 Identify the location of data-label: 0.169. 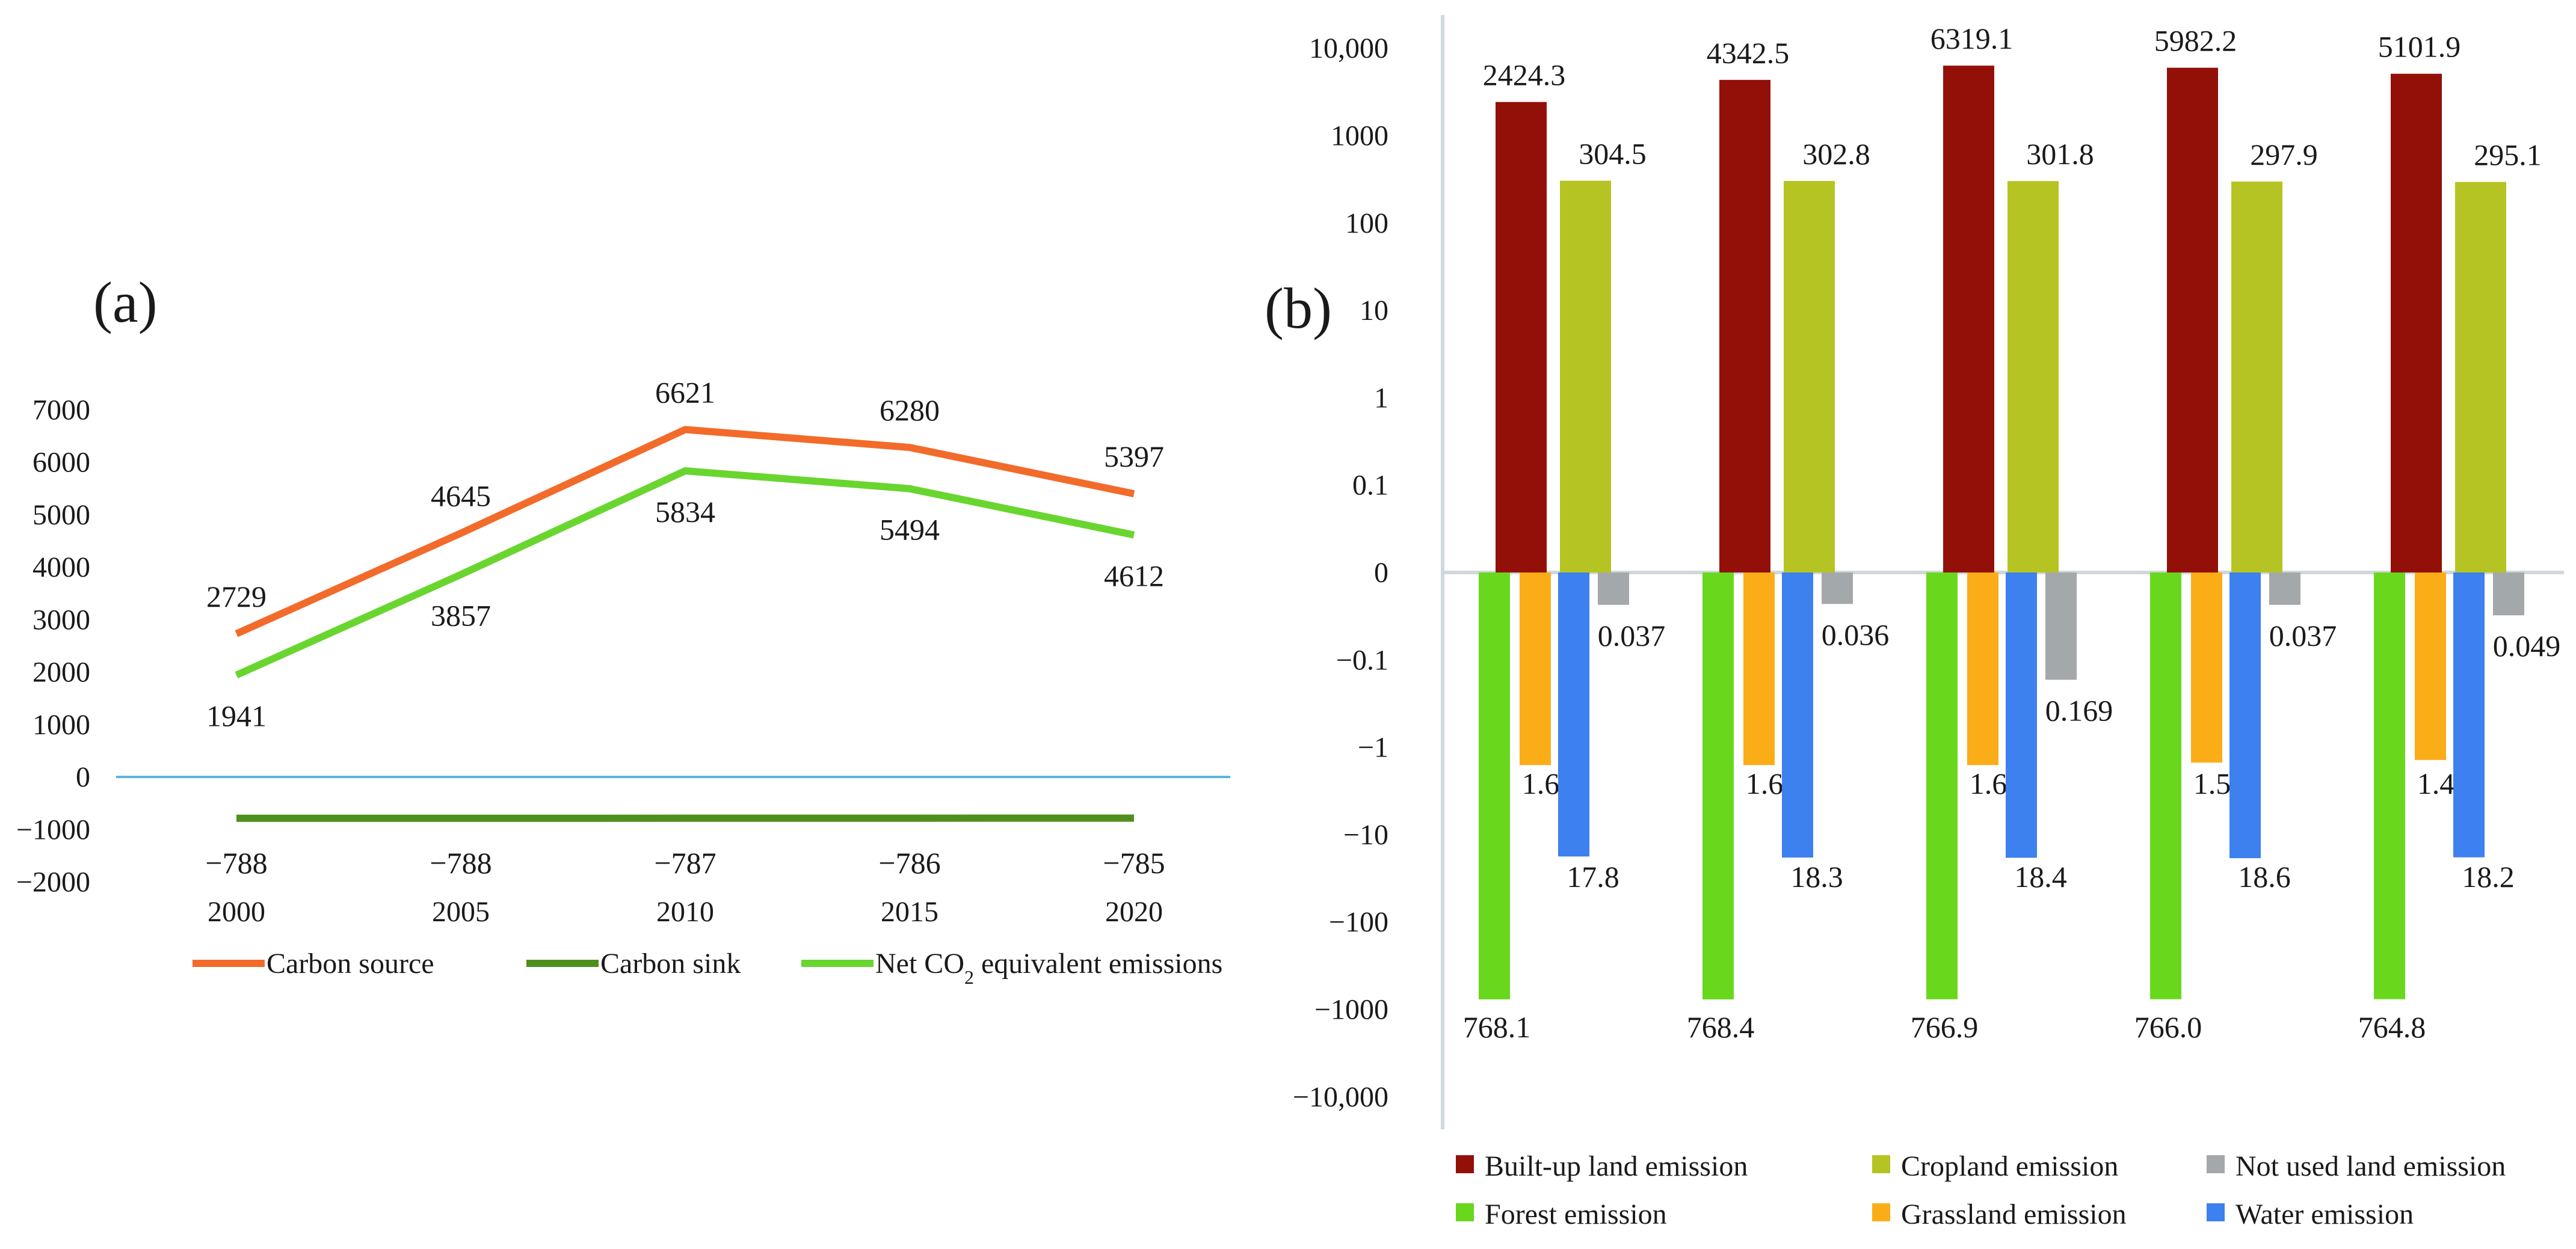
(2079, 710).